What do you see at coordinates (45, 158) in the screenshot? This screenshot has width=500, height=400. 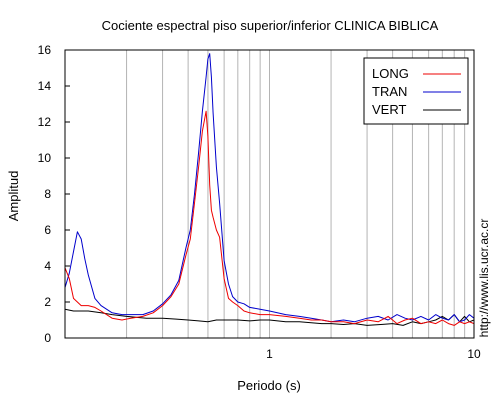 I see `y-tick-label: 10` at bounding box center [45, 158].